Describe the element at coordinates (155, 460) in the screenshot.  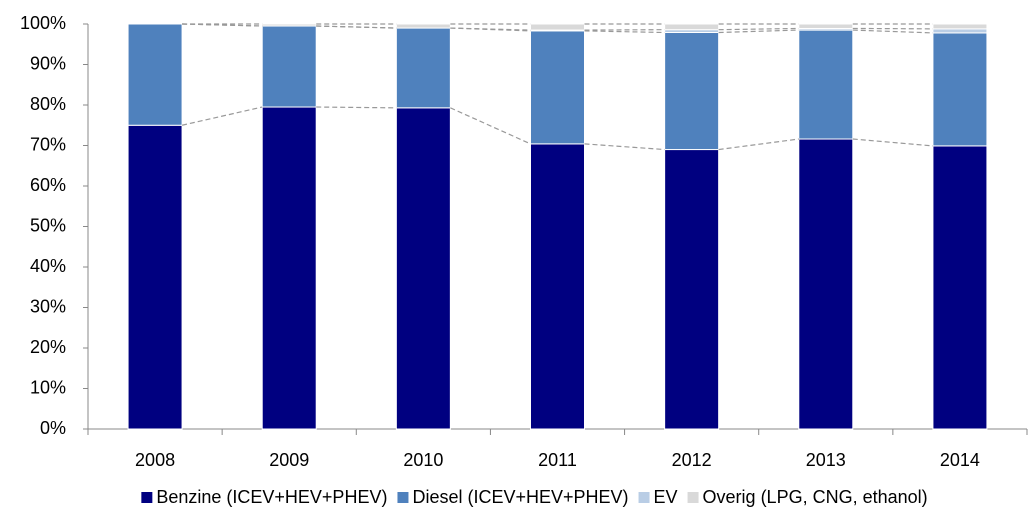
I see `x-tick-label: 2008` at that location.